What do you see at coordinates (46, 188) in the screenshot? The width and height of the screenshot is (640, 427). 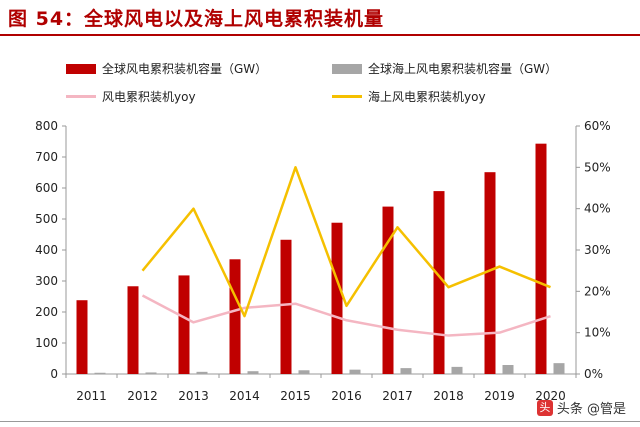 I see `y-tick-label-left: 600` at bounding box center [46, 188].